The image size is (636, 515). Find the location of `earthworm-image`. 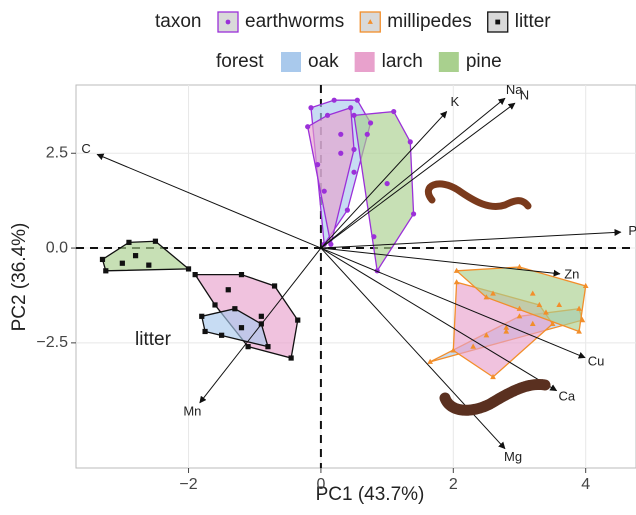

earthworm-image is located at coordinates (478, 195).